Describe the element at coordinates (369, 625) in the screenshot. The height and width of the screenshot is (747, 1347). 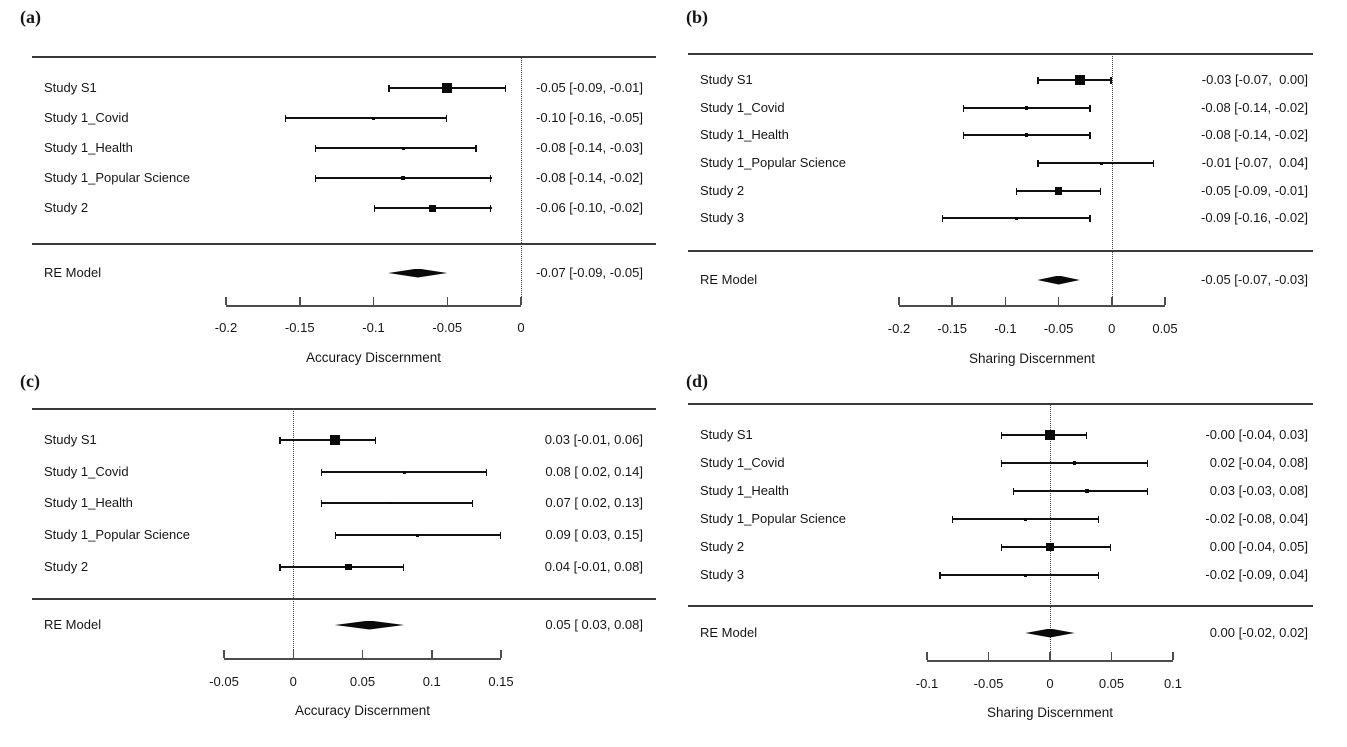
I see `summary-diamond` at that location.